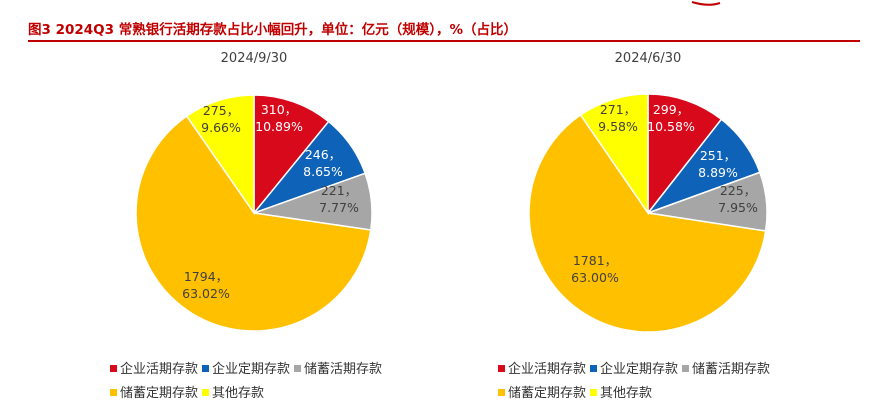 The height and width of the screenshot is (413, 869). What do you see at coordinates (618, 118) in the screenshot?
I see `data-label-other-1: 271， 9.58%` at bounding box center [618, 118].